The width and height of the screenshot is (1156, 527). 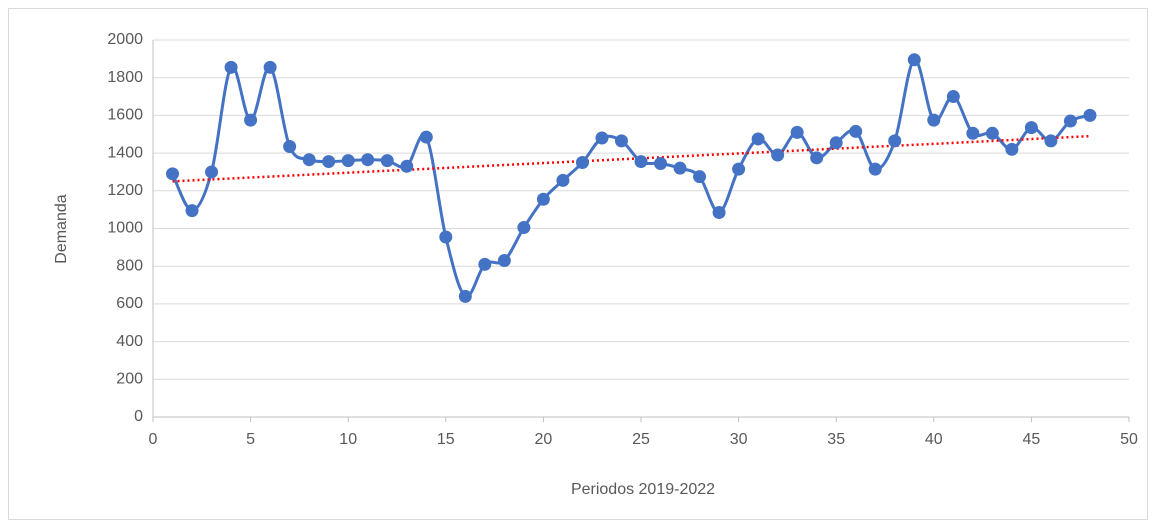 What do you see at coordinates (631, 158) in the screenshot?
I see `trendline` at bounding box center [631, 158].